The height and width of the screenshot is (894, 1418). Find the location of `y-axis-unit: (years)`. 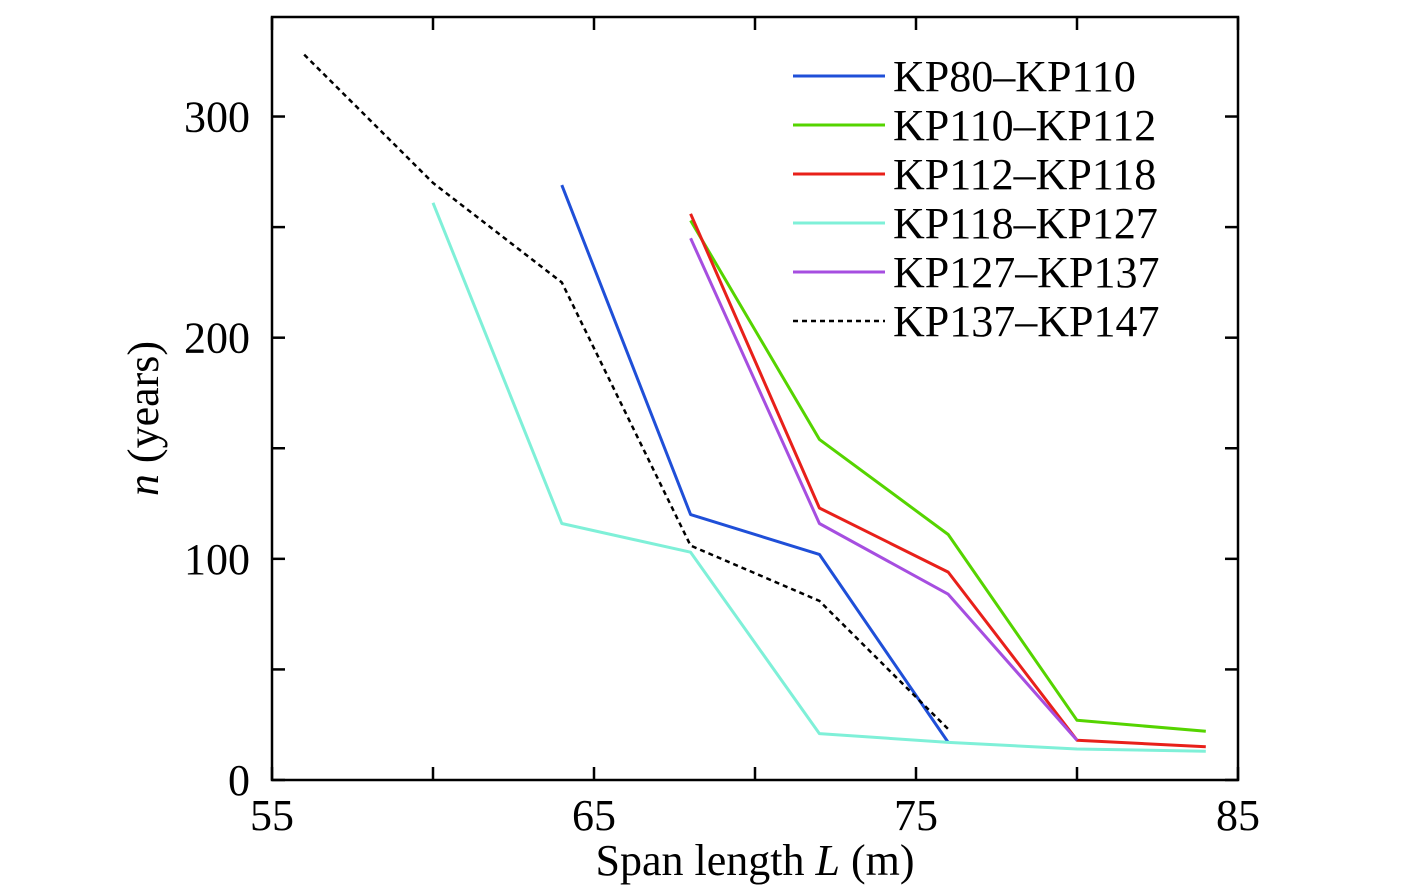

y-axis-unit: (years) is located at coordinates (143, 407).